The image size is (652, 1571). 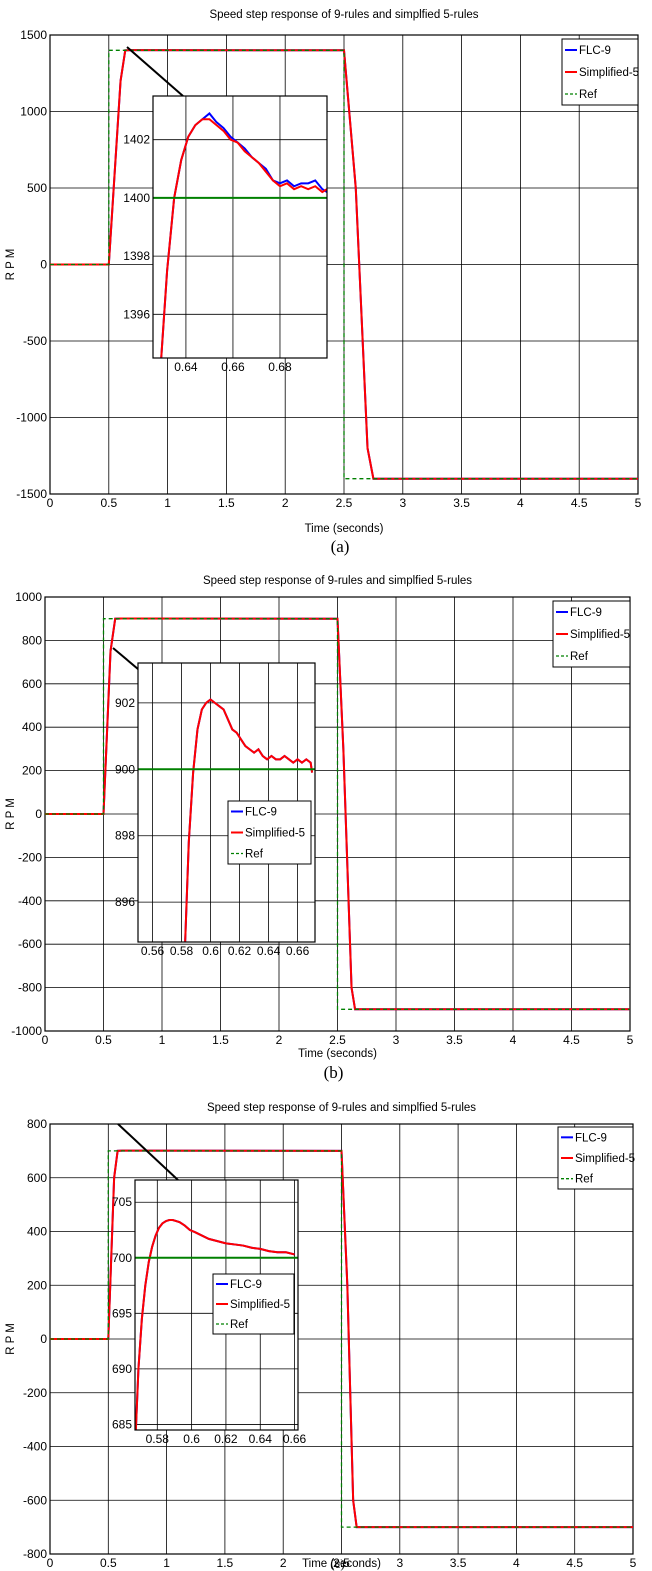 I want to click on chart-3-ytick-label: -400, so click(x=35, y=1447).